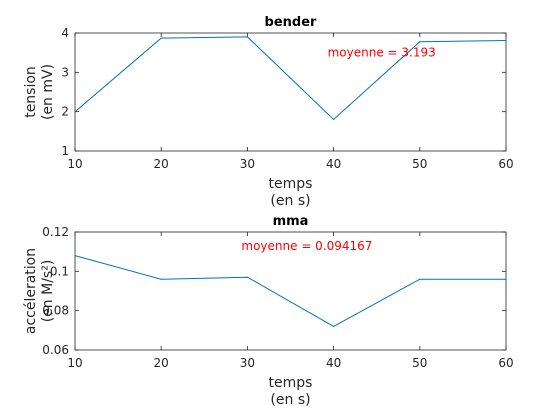 This screenshot has height=420, width=560. Describe the element at coordinates (65, 151) in the screenshot. I see `y-tick-label: 1` at that location.